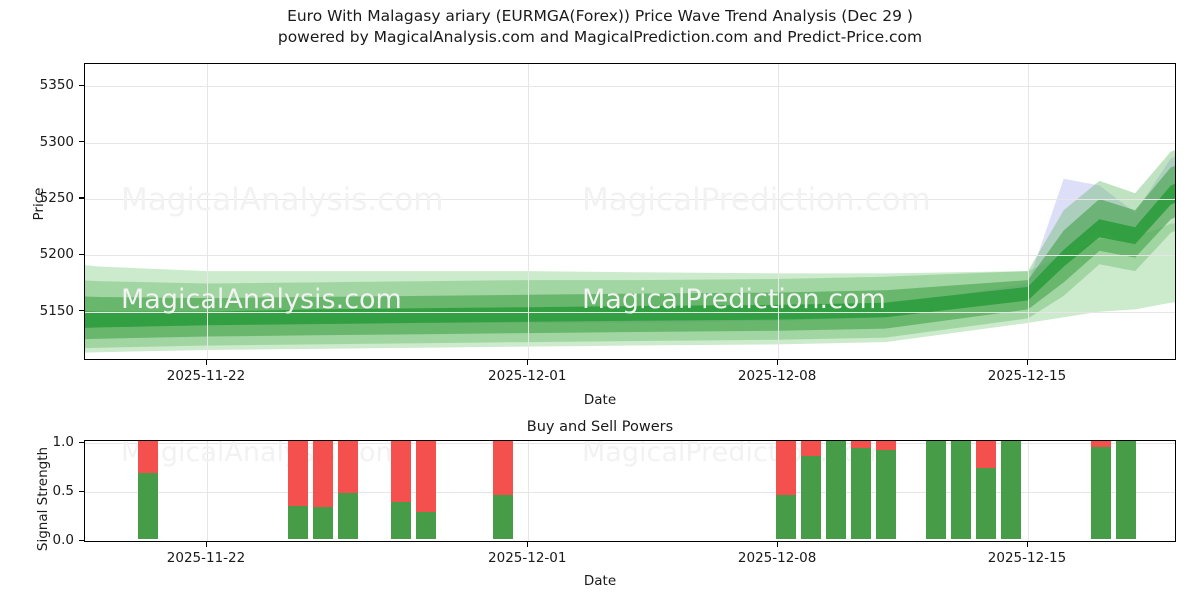 The image size is (1200, 600). I want to click on signal-x-tick-label: 2025-12-01, so click(527, 558).